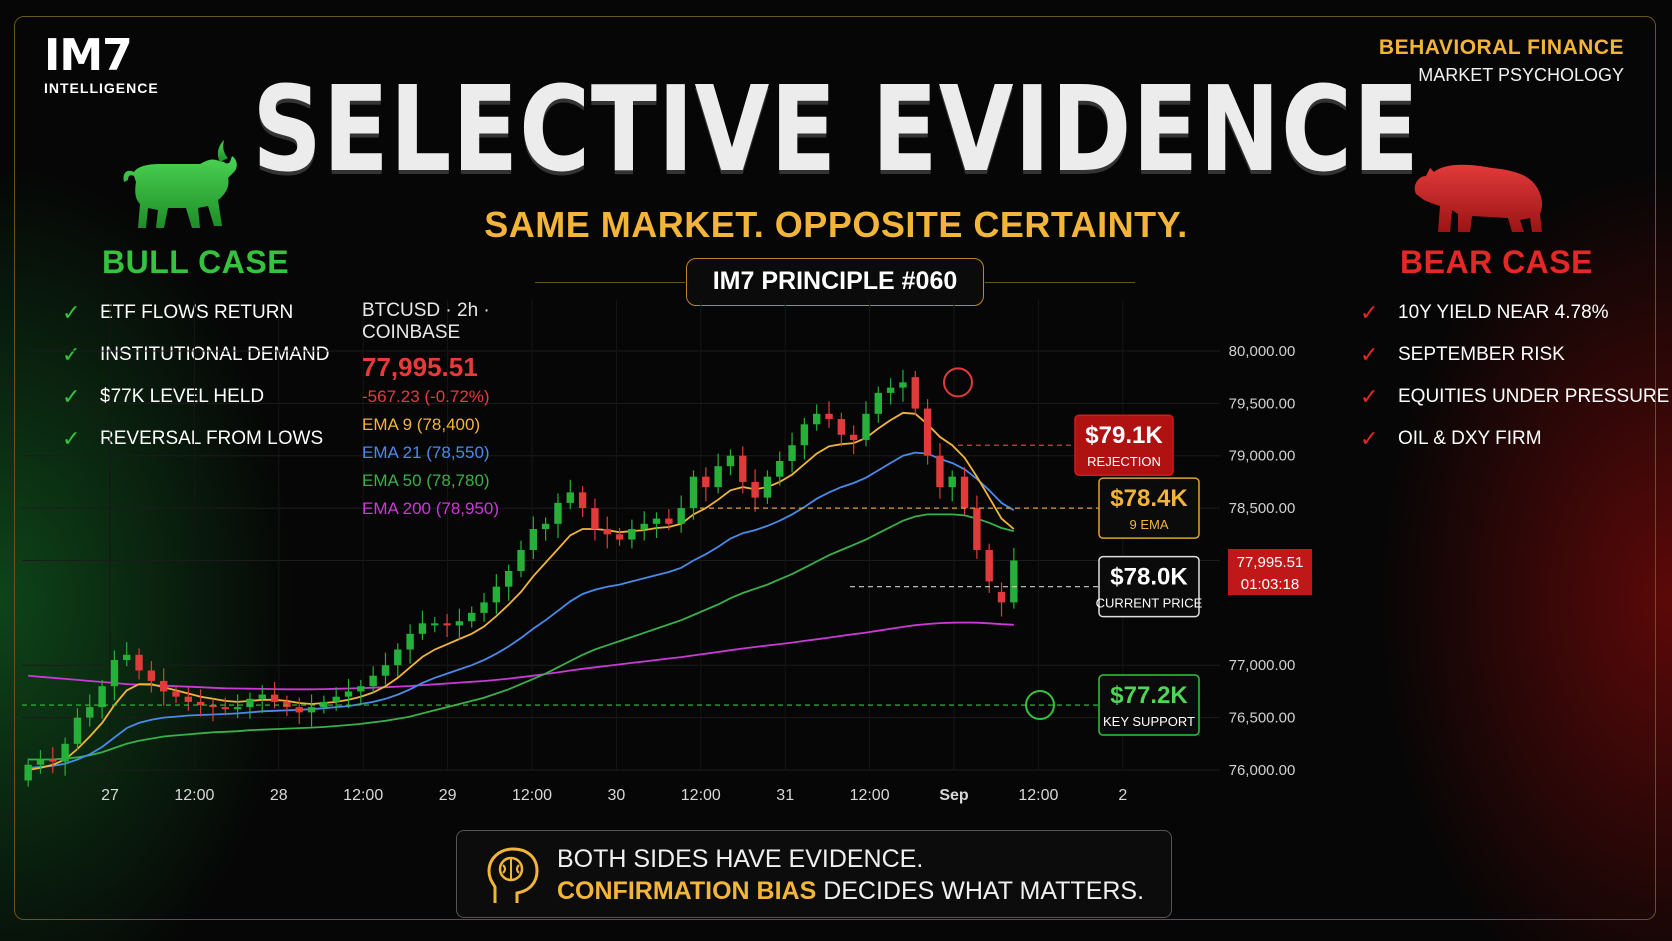  Describe the element at coordinates (88, 55) in the screenshot. I see `logo-mark: IM7` at that location.